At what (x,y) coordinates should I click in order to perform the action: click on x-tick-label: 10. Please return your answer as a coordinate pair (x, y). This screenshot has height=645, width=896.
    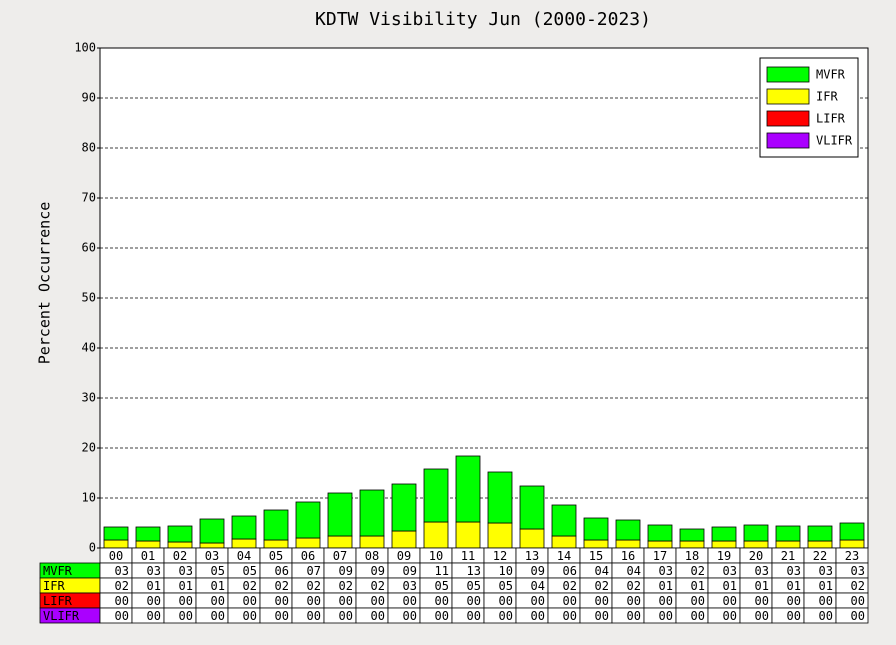
    Looking at the image, I should click on (436, 556).